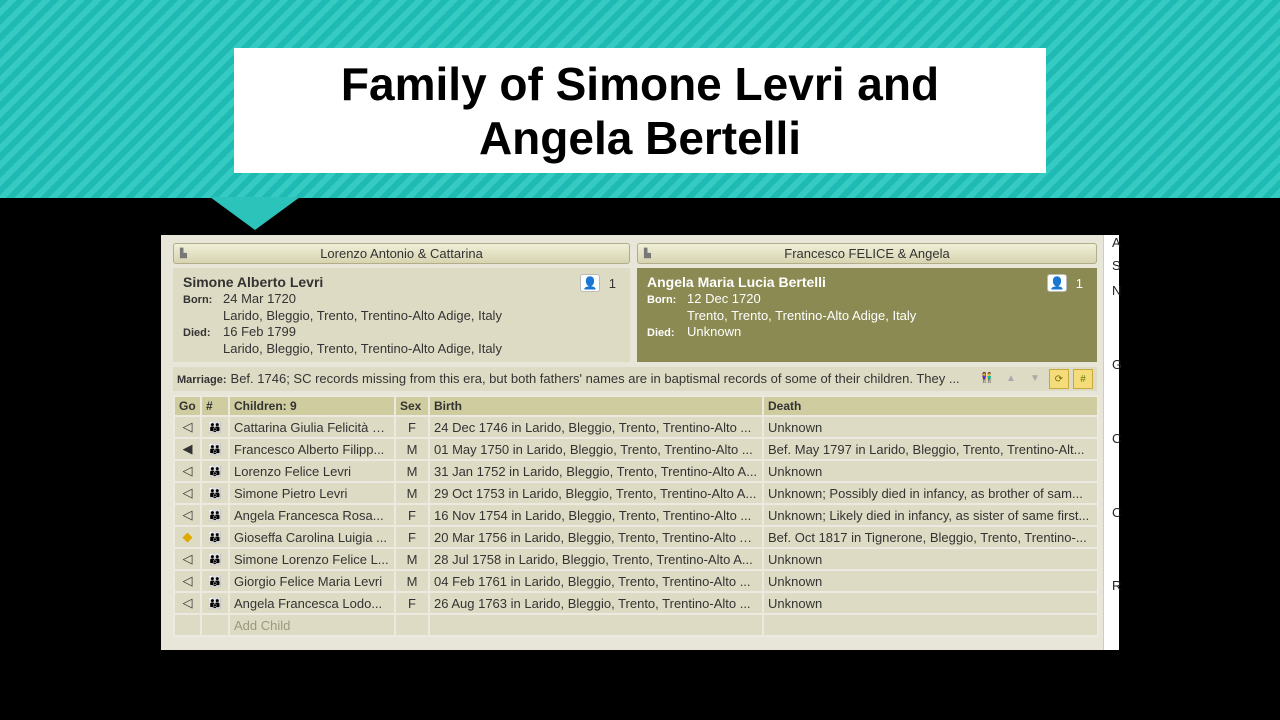 The height and width of the screenshot is (720, 1280). Describe the element at coordinates (1011, 378) in the screenshot. I see `move-up-icon: ▲` at that location.